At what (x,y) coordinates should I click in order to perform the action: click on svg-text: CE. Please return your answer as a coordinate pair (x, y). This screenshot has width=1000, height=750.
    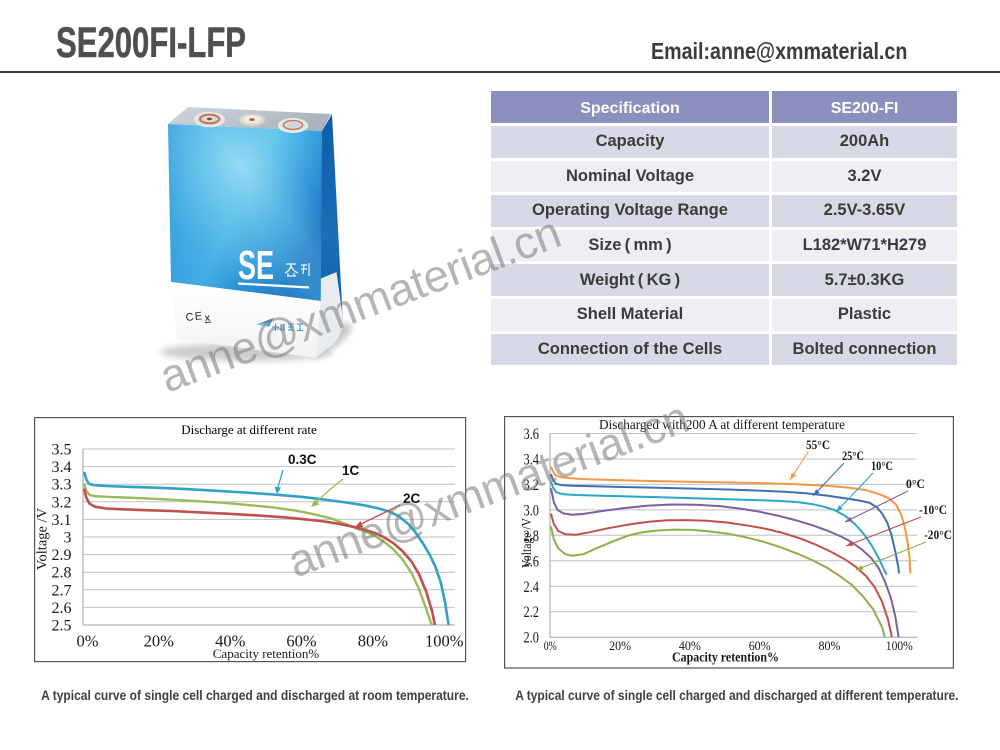
    Looking at the image, I should click on (194, 317).